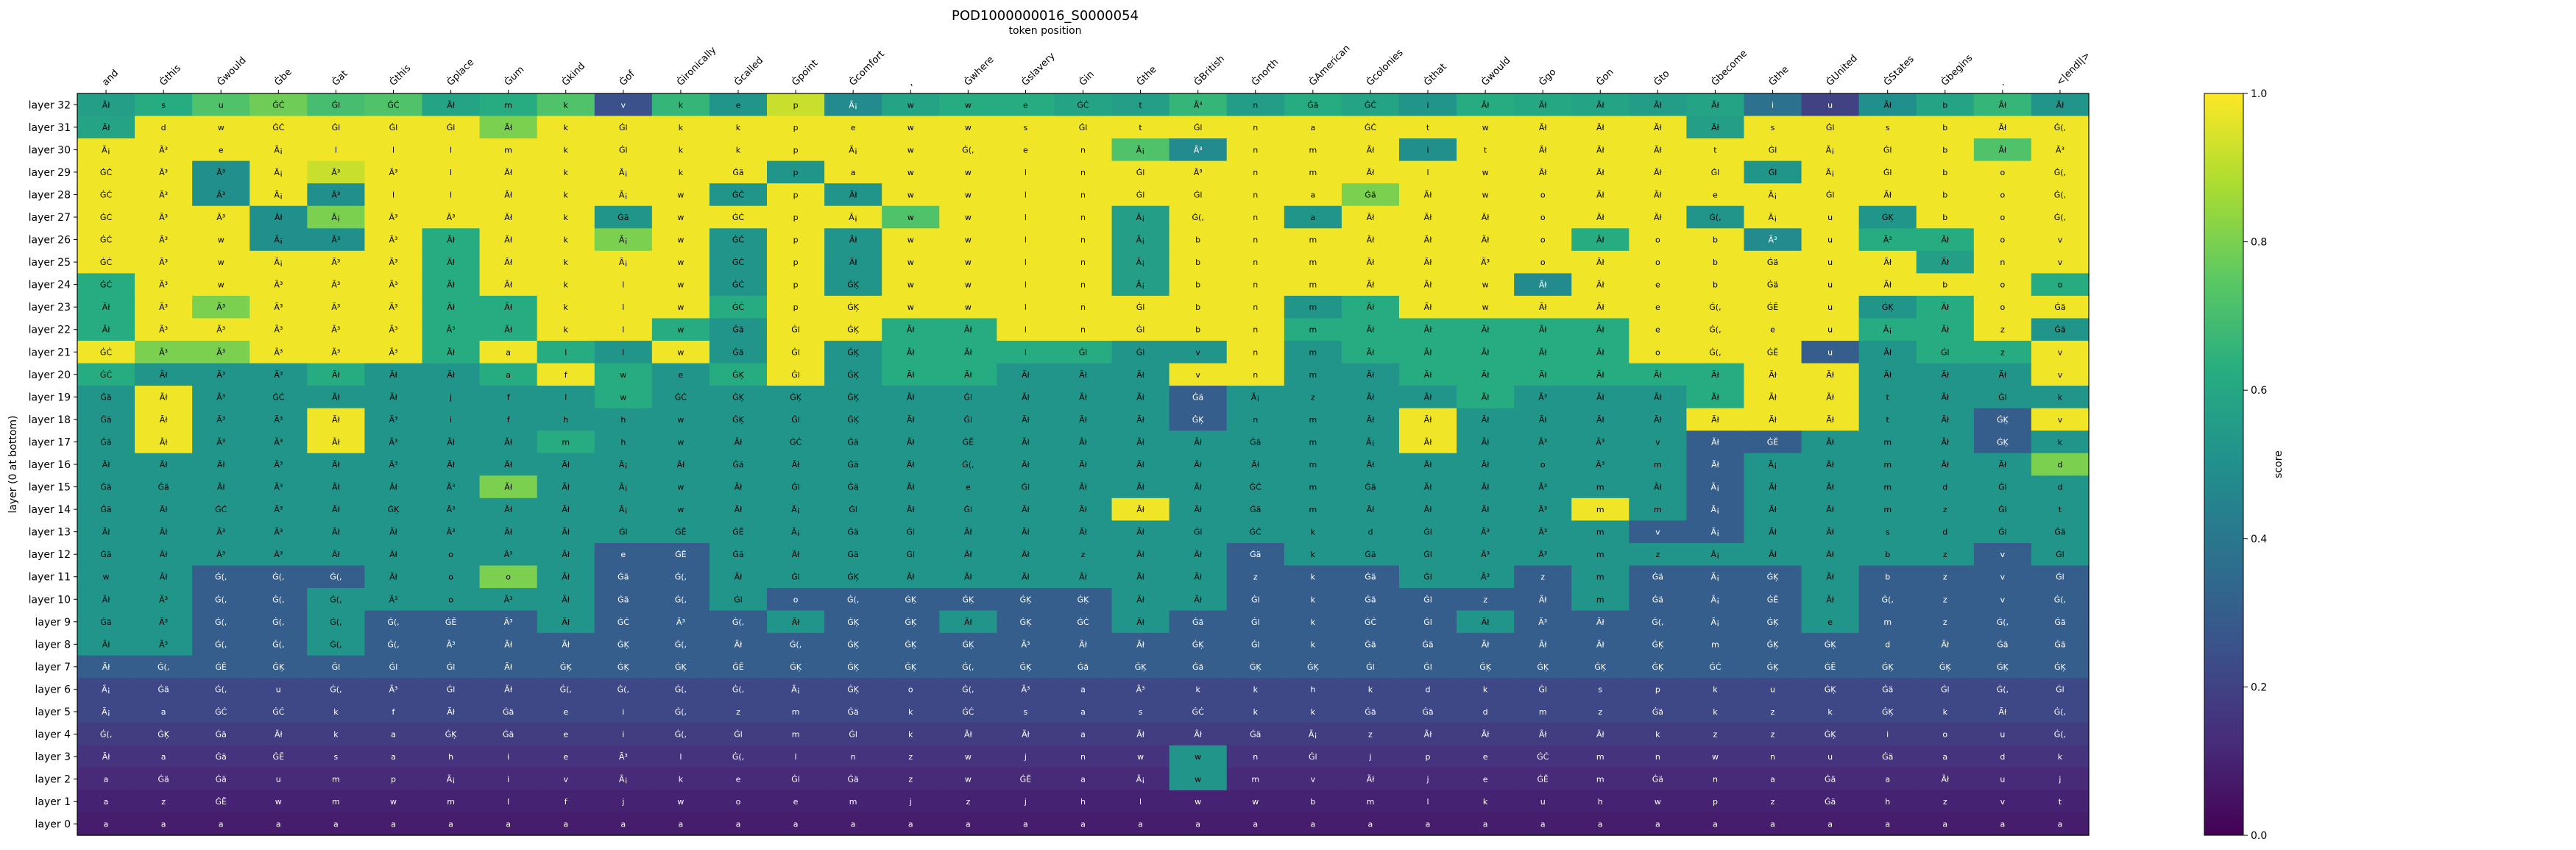  What do you see at coordinates (1255, 352) in the screenshot?
I see `cell-label: n` at bounding box center [1255, 352].